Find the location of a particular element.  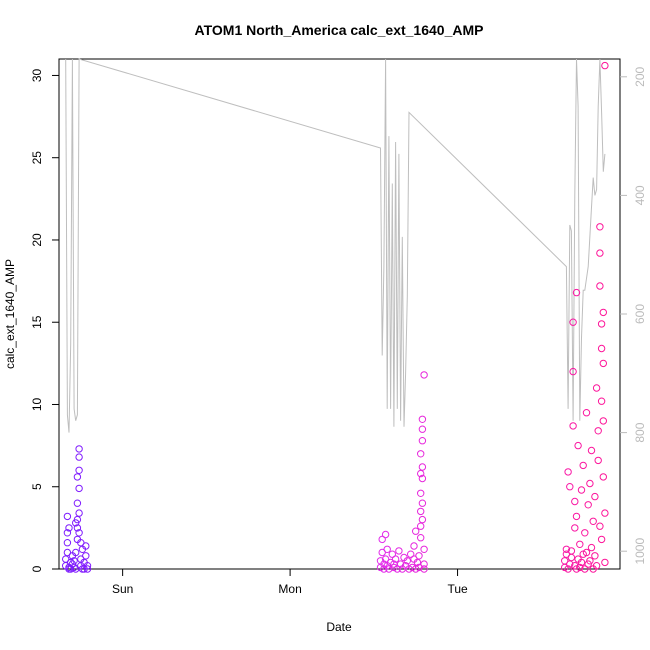

y-axis-label: calc_ext_1640_AMP is located at coordinates (10, 314).